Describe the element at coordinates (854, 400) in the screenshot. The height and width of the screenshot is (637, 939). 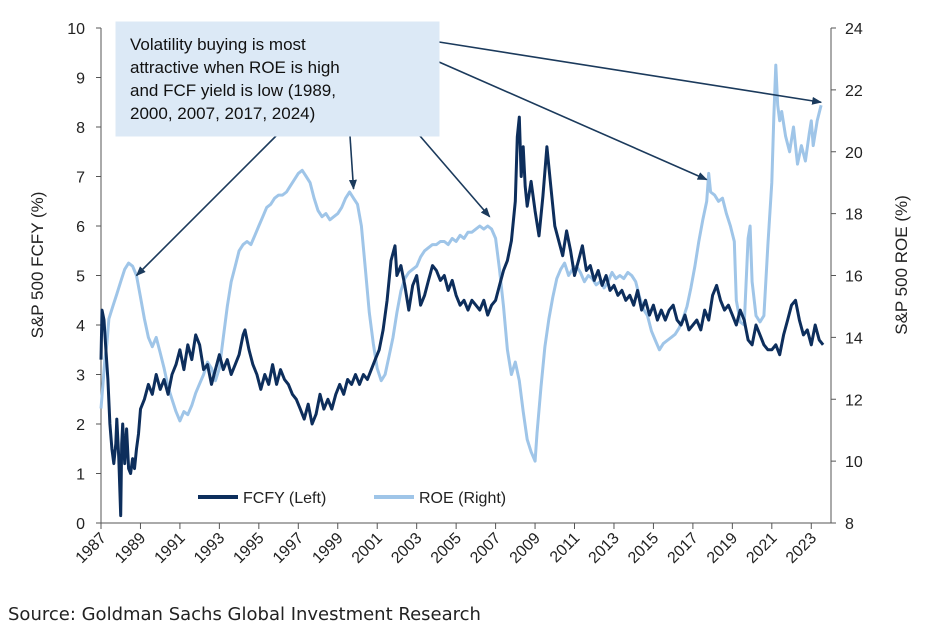
I see `y-right-tick-label: 12` at that location.